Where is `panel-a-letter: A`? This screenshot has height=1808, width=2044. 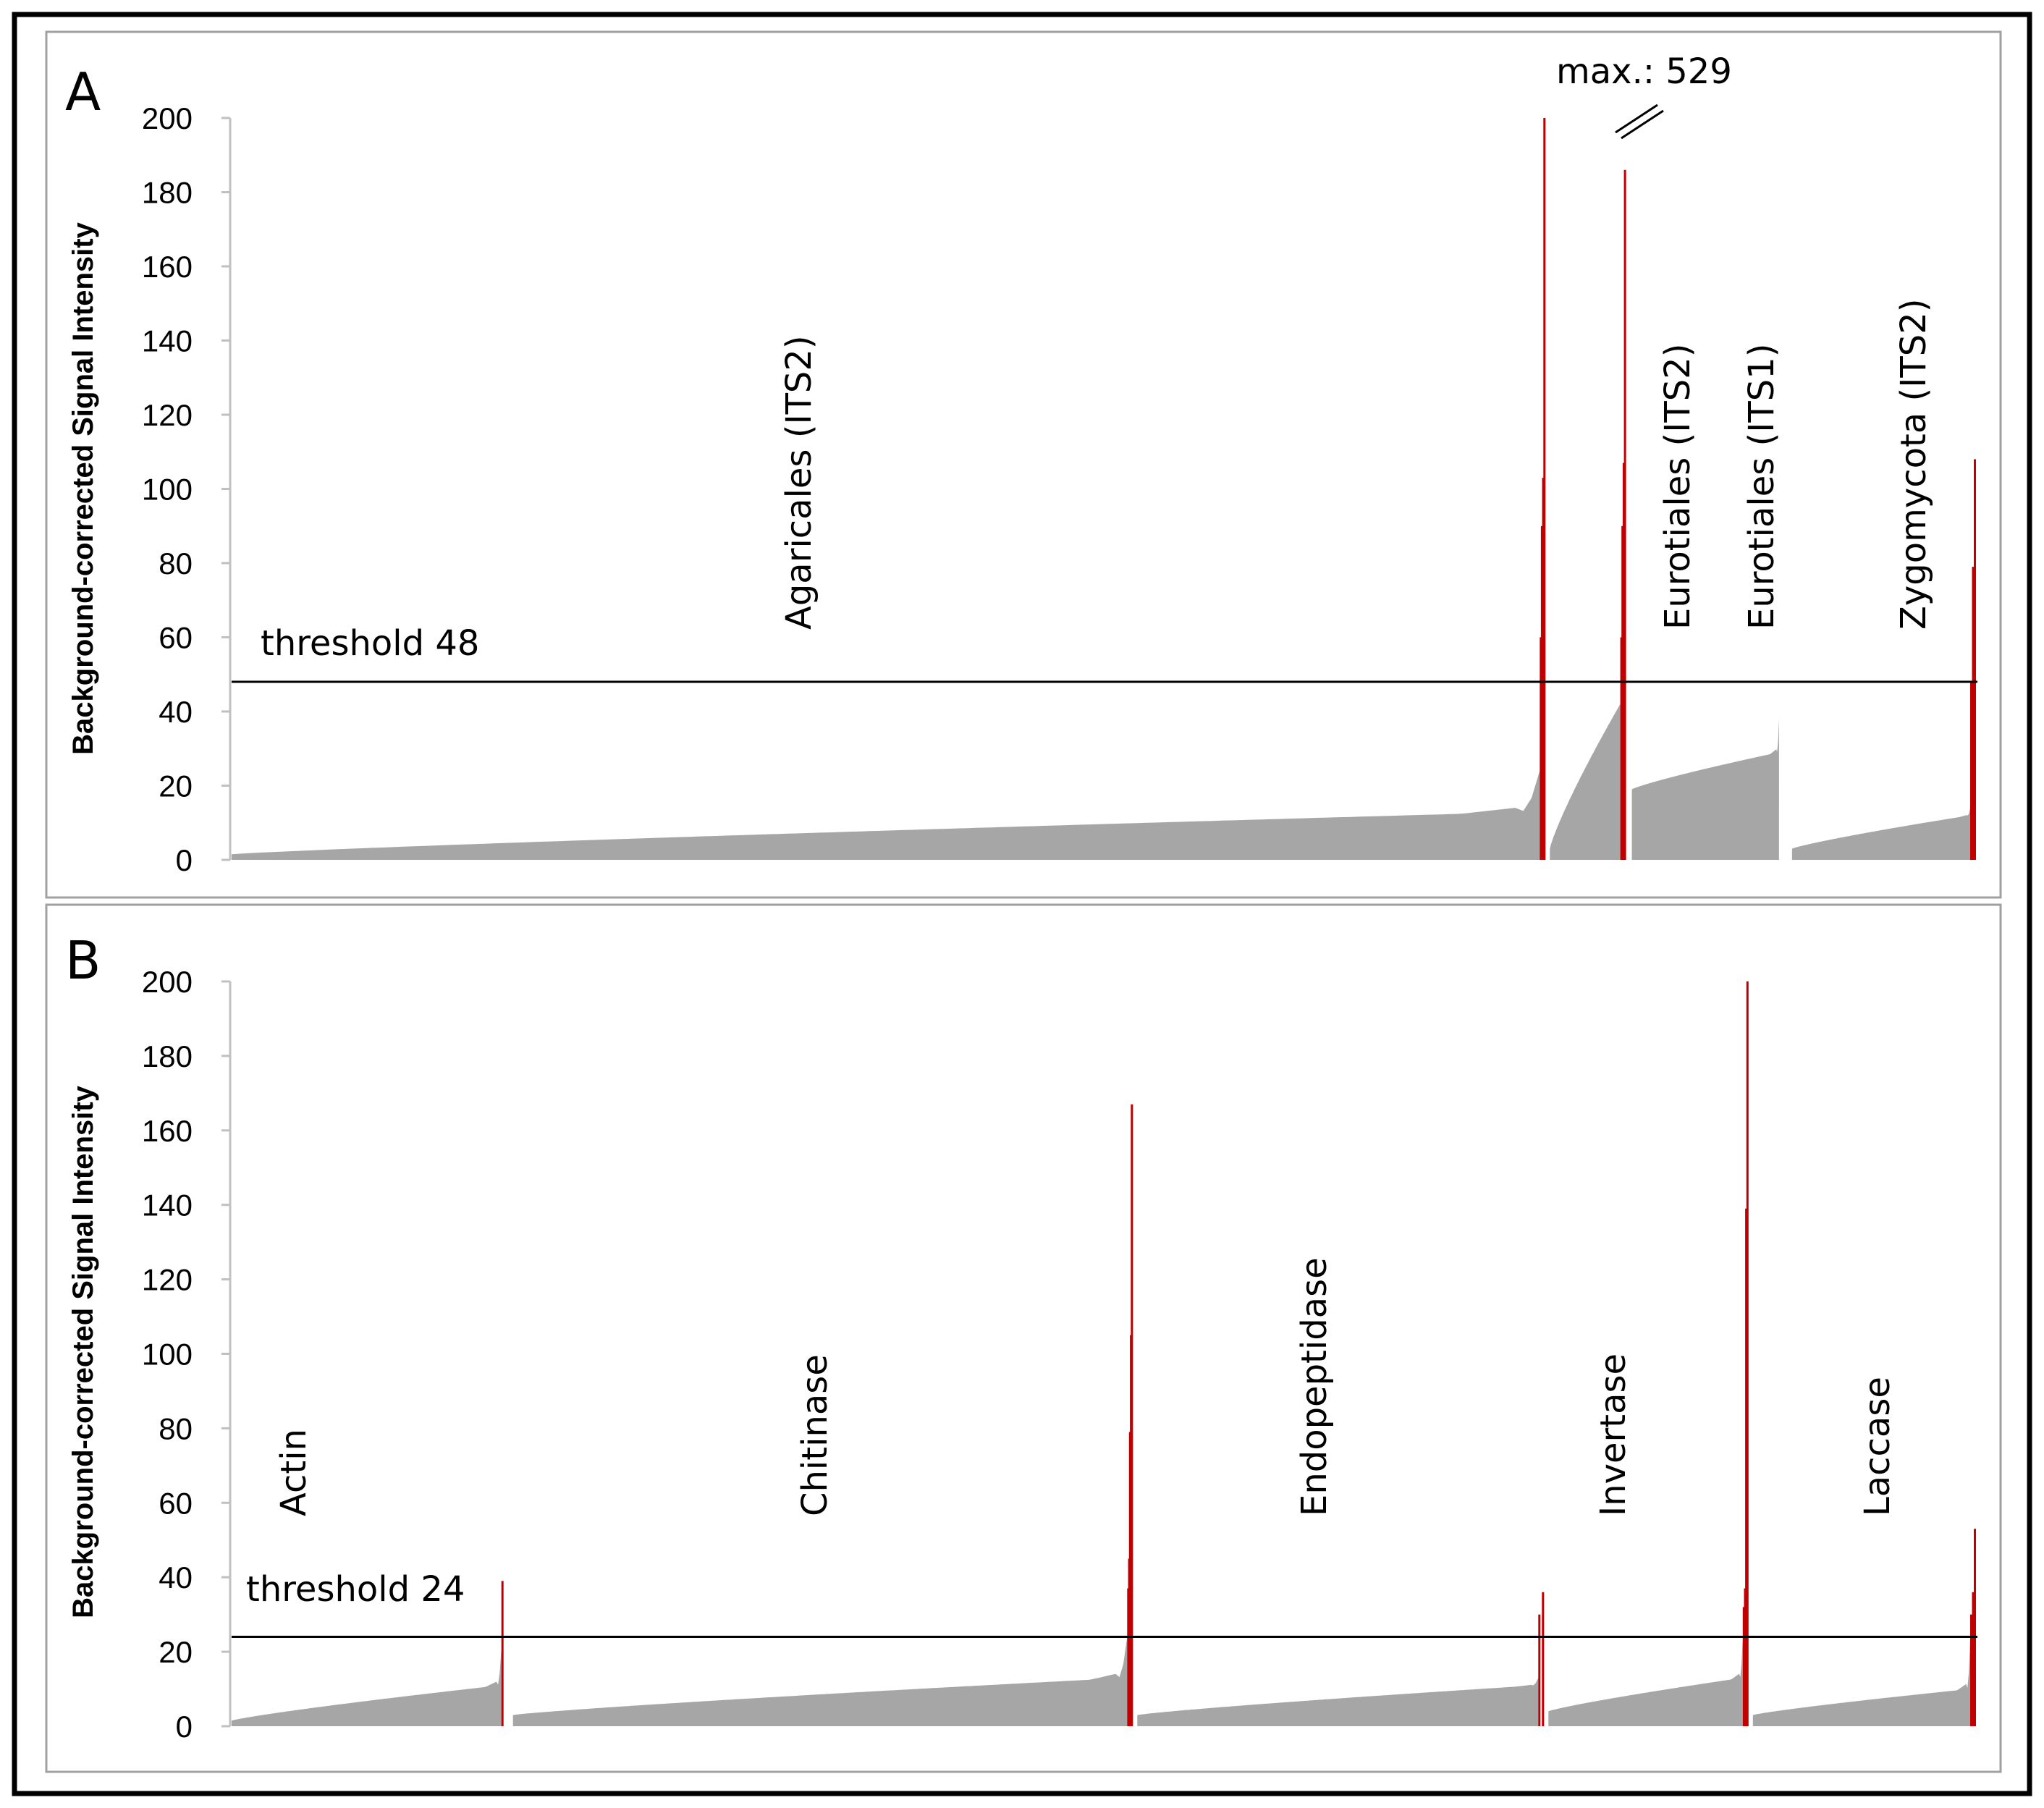
panel-a-letter: A is located at coordinates (83, 92).